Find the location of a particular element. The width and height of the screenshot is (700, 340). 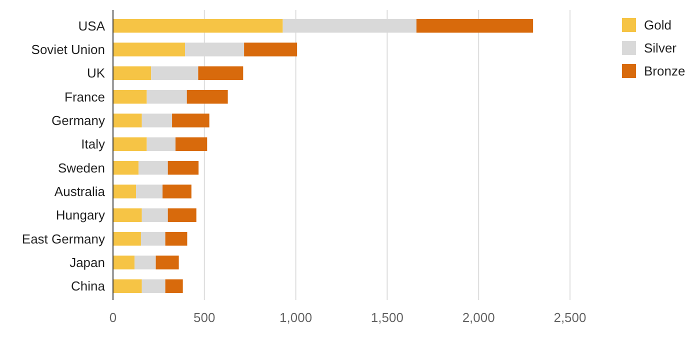

y-tick-label: Australia is located at coordinates (80, 192).